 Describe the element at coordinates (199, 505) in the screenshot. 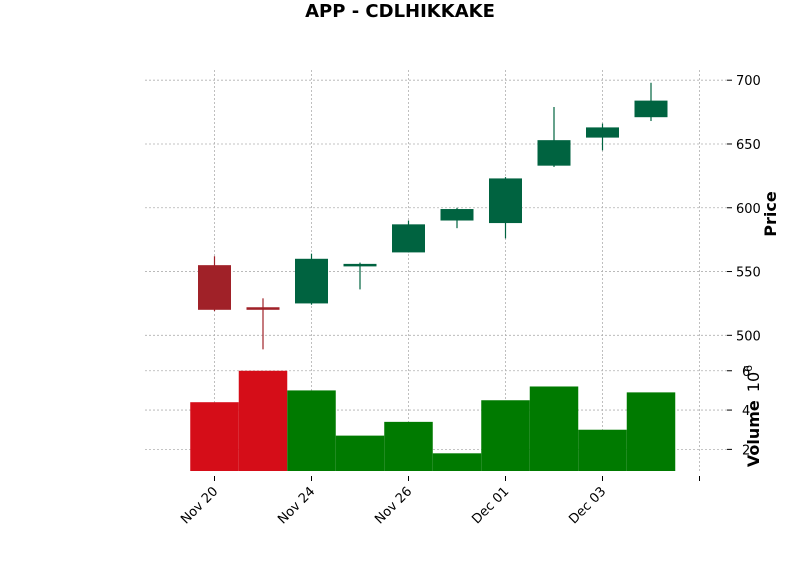

I see `x-tick-label: Nov 20` at that location.